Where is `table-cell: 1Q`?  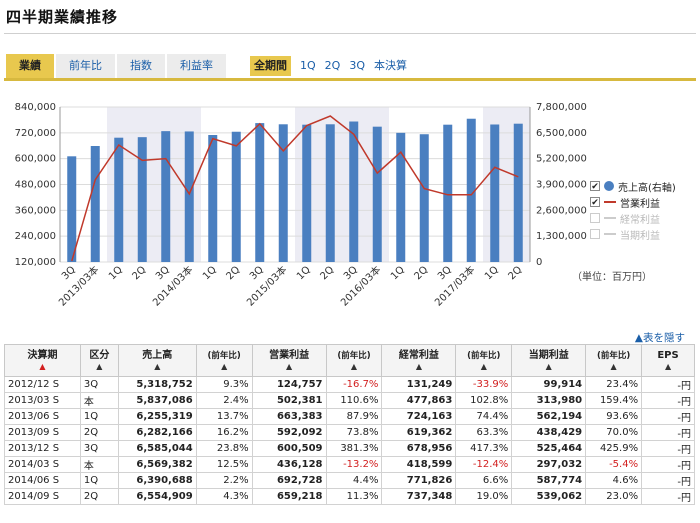
table-cell: 1Q is located at coordinates (99, 416).